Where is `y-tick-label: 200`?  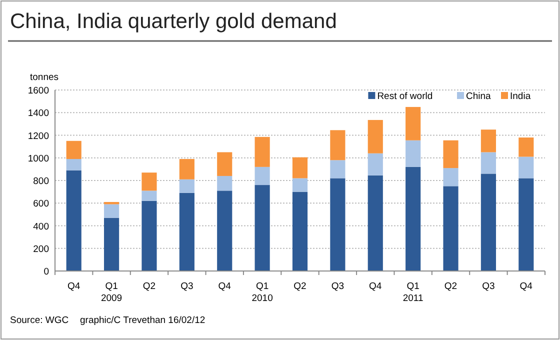
y-tick-label: 200 is located at coordinates (41, 249).